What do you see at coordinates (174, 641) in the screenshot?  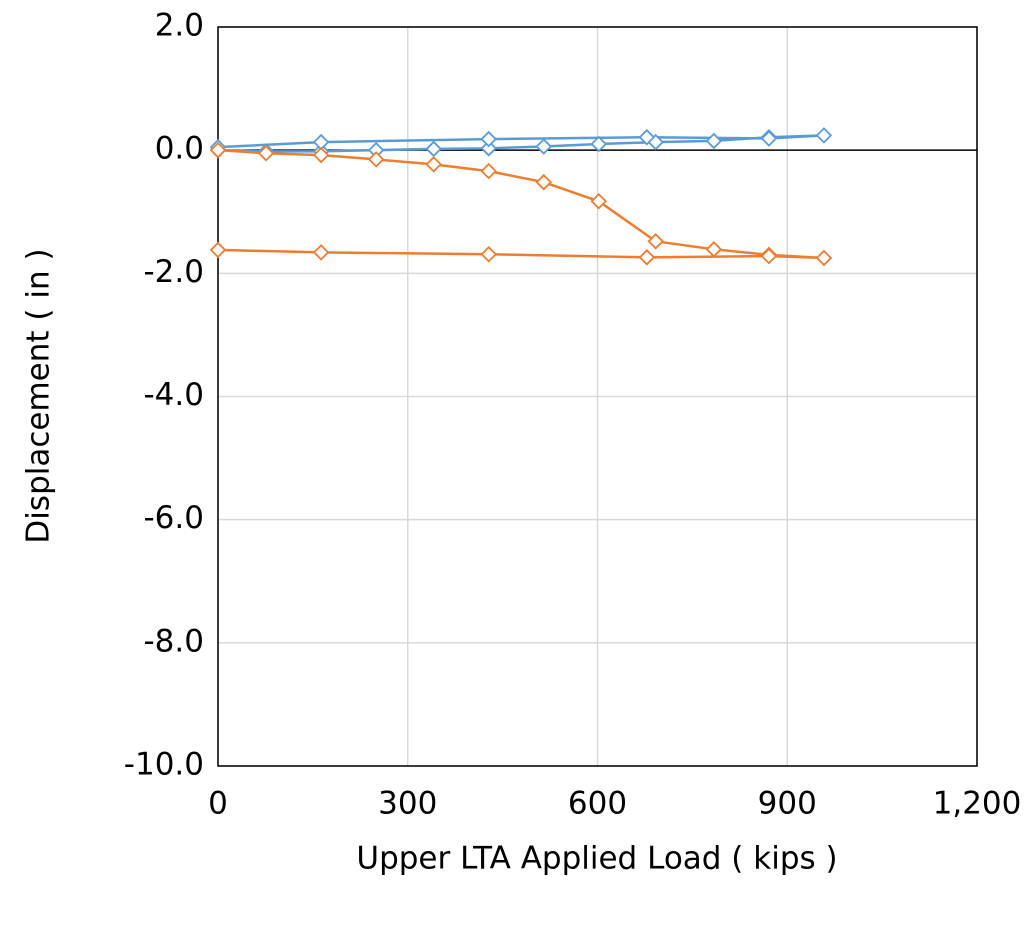 I see `y-tick-label: -8.0` at bounding box center [174, 641].